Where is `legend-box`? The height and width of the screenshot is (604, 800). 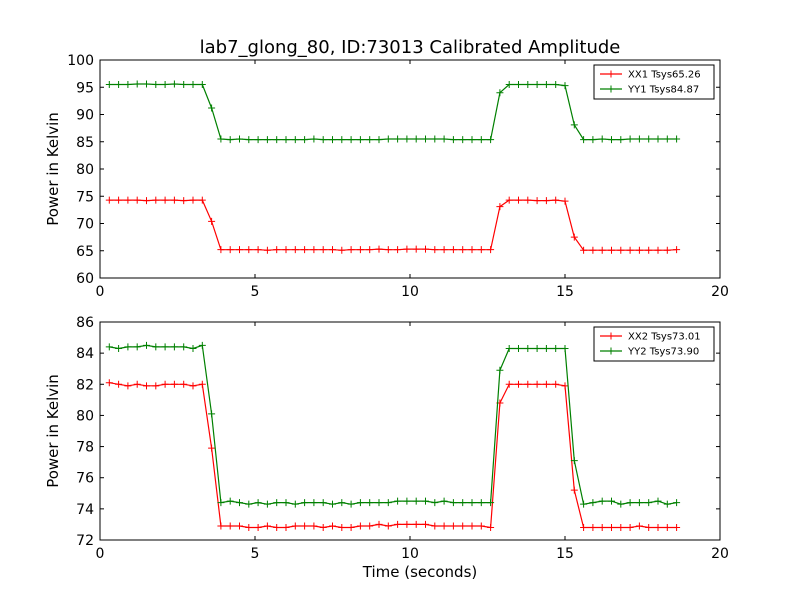
legend-box is located at coordinates (654, 82).